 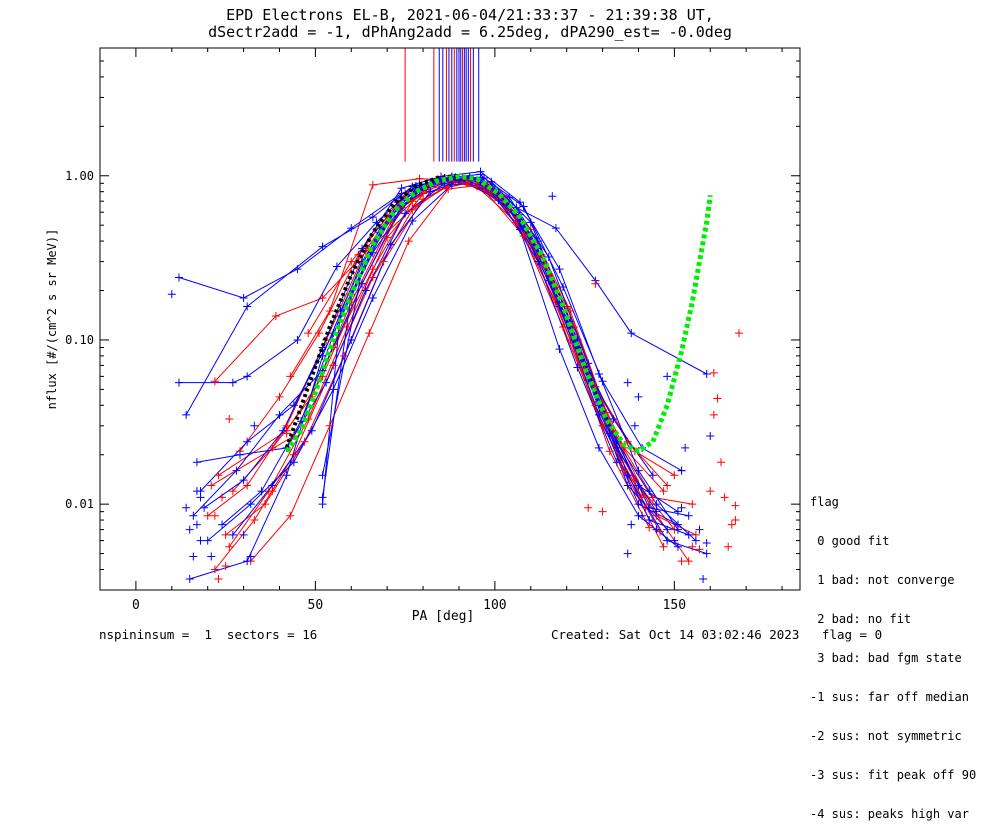 What do you see at coordinates (208, 634) in the screenshot?
I see `footer-left: nspininsum = 1 sectors = 16` at bounding box center [208, 634].